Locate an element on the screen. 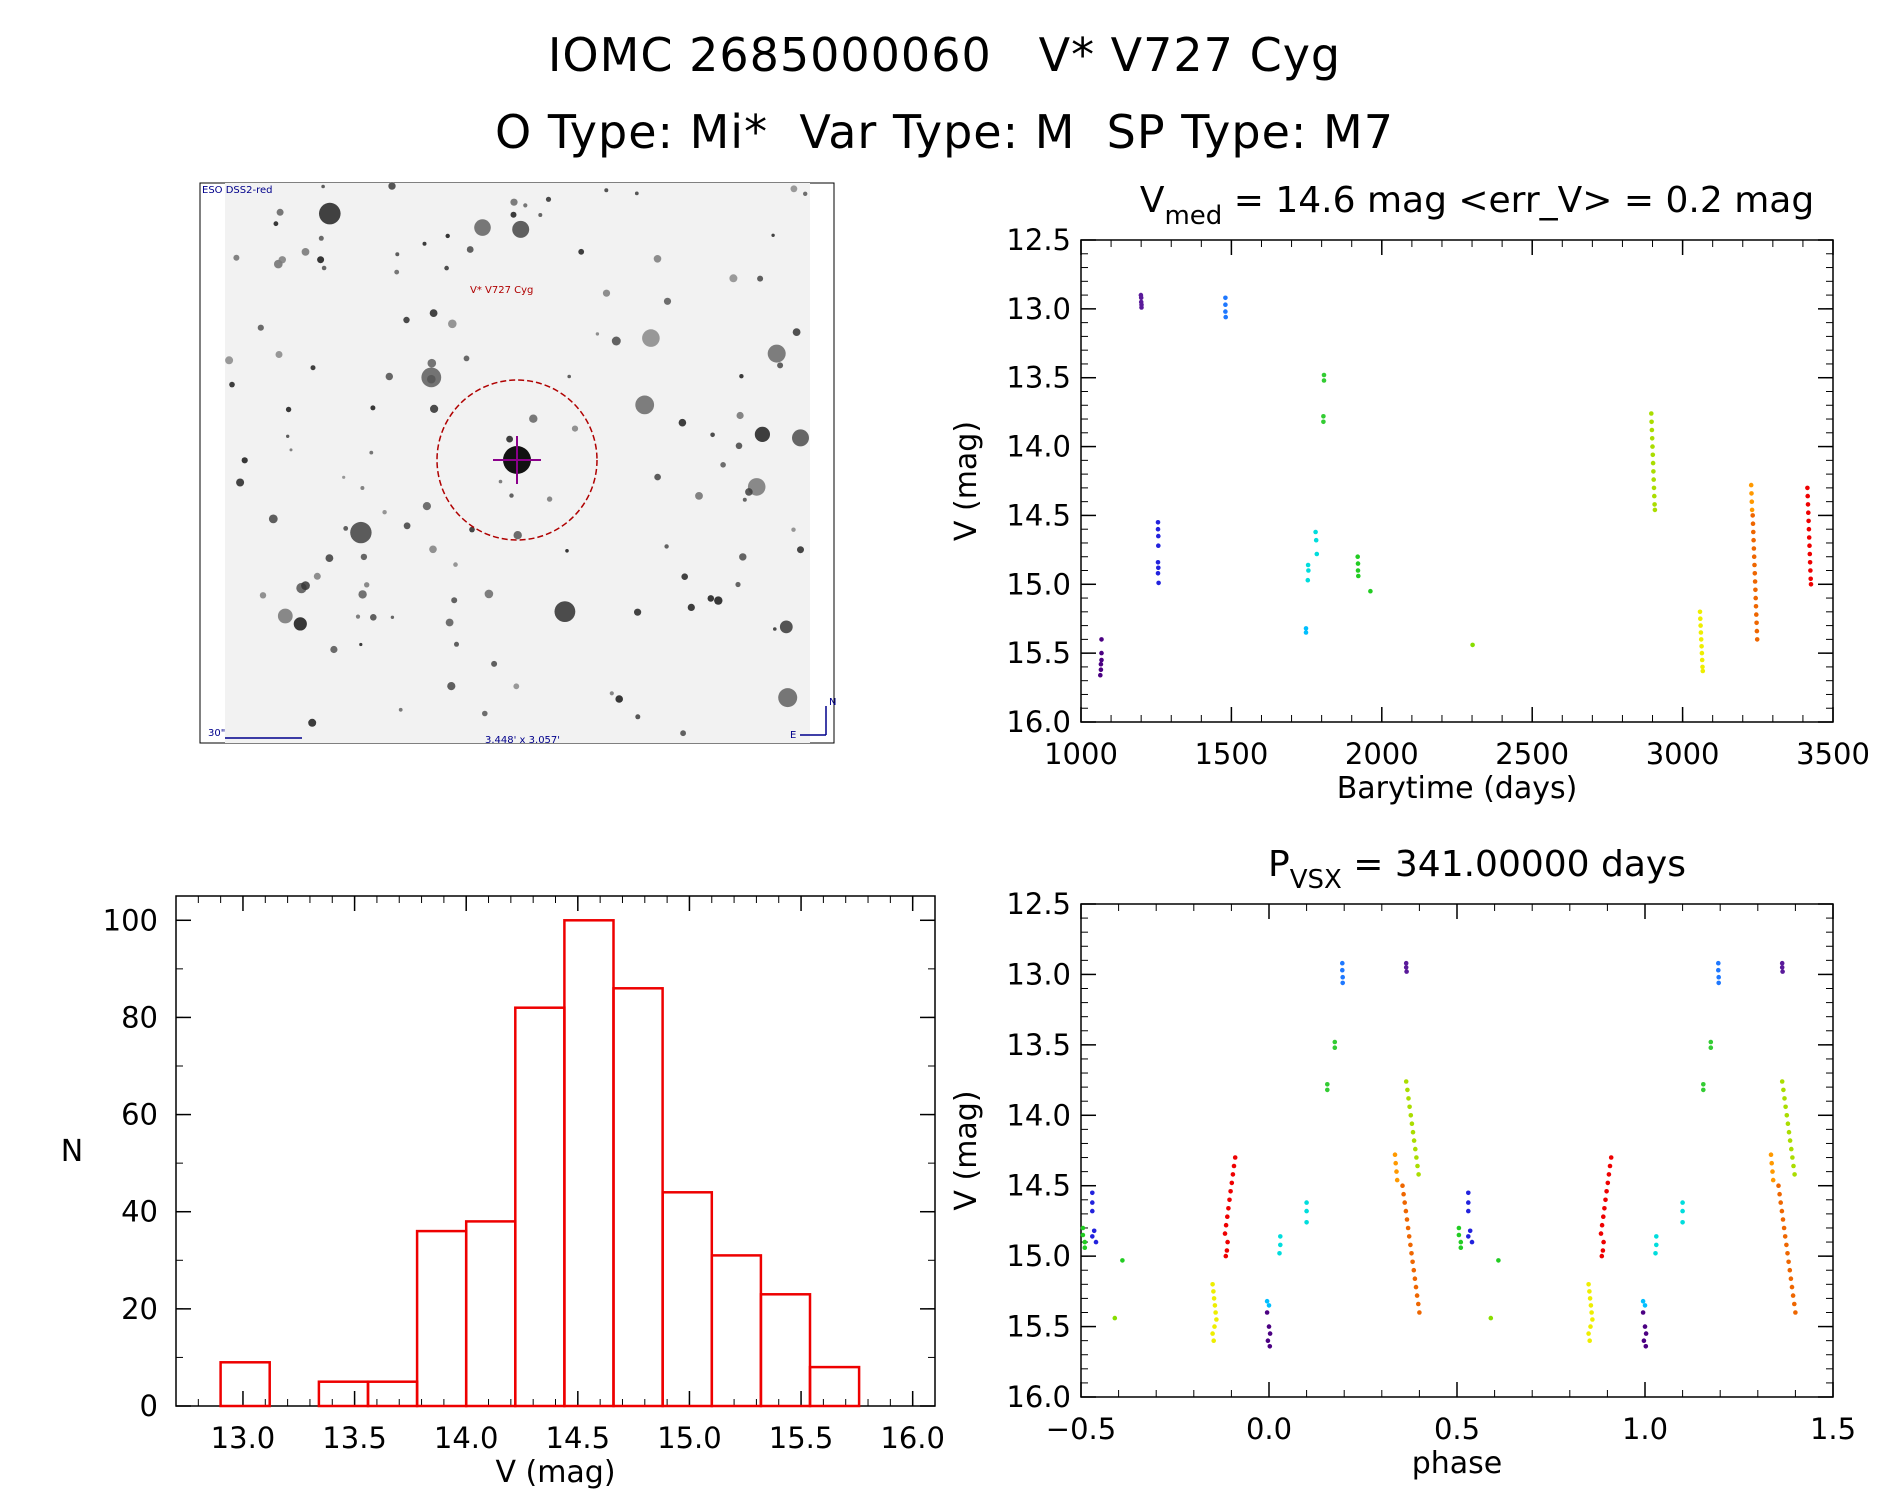 The height and width of the screenshot is (1494, 1889). y-tick-label: 14.5 is located at coordinates (1038, 515).